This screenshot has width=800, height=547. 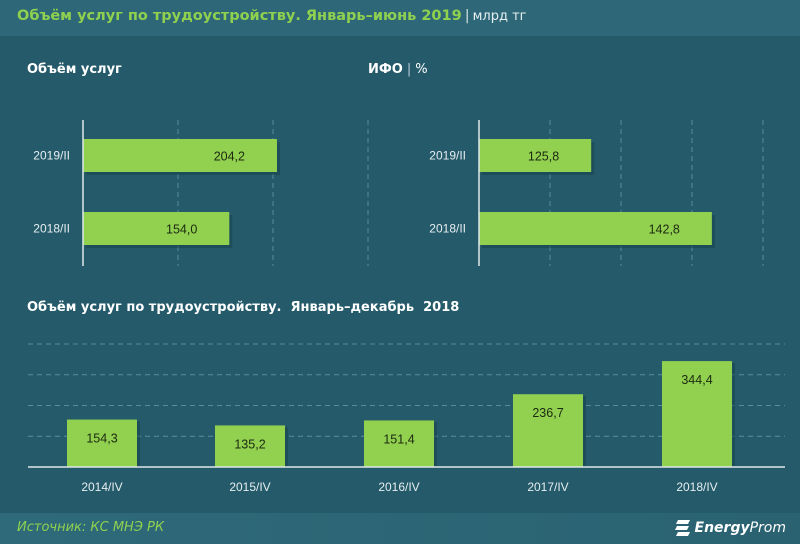 What do you see at coordinates (664, 230) in the screenshot?
I see `data-label: 142,8` at bounding box center [664, 230].